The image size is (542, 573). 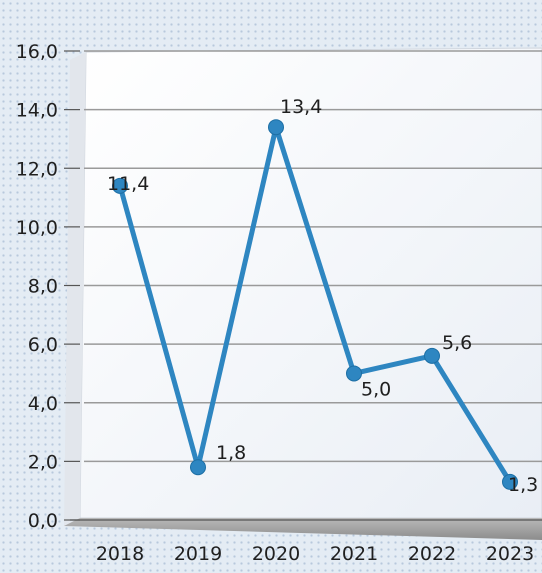 I want to click on data-label: 13,4, so click(x=301, y=107).